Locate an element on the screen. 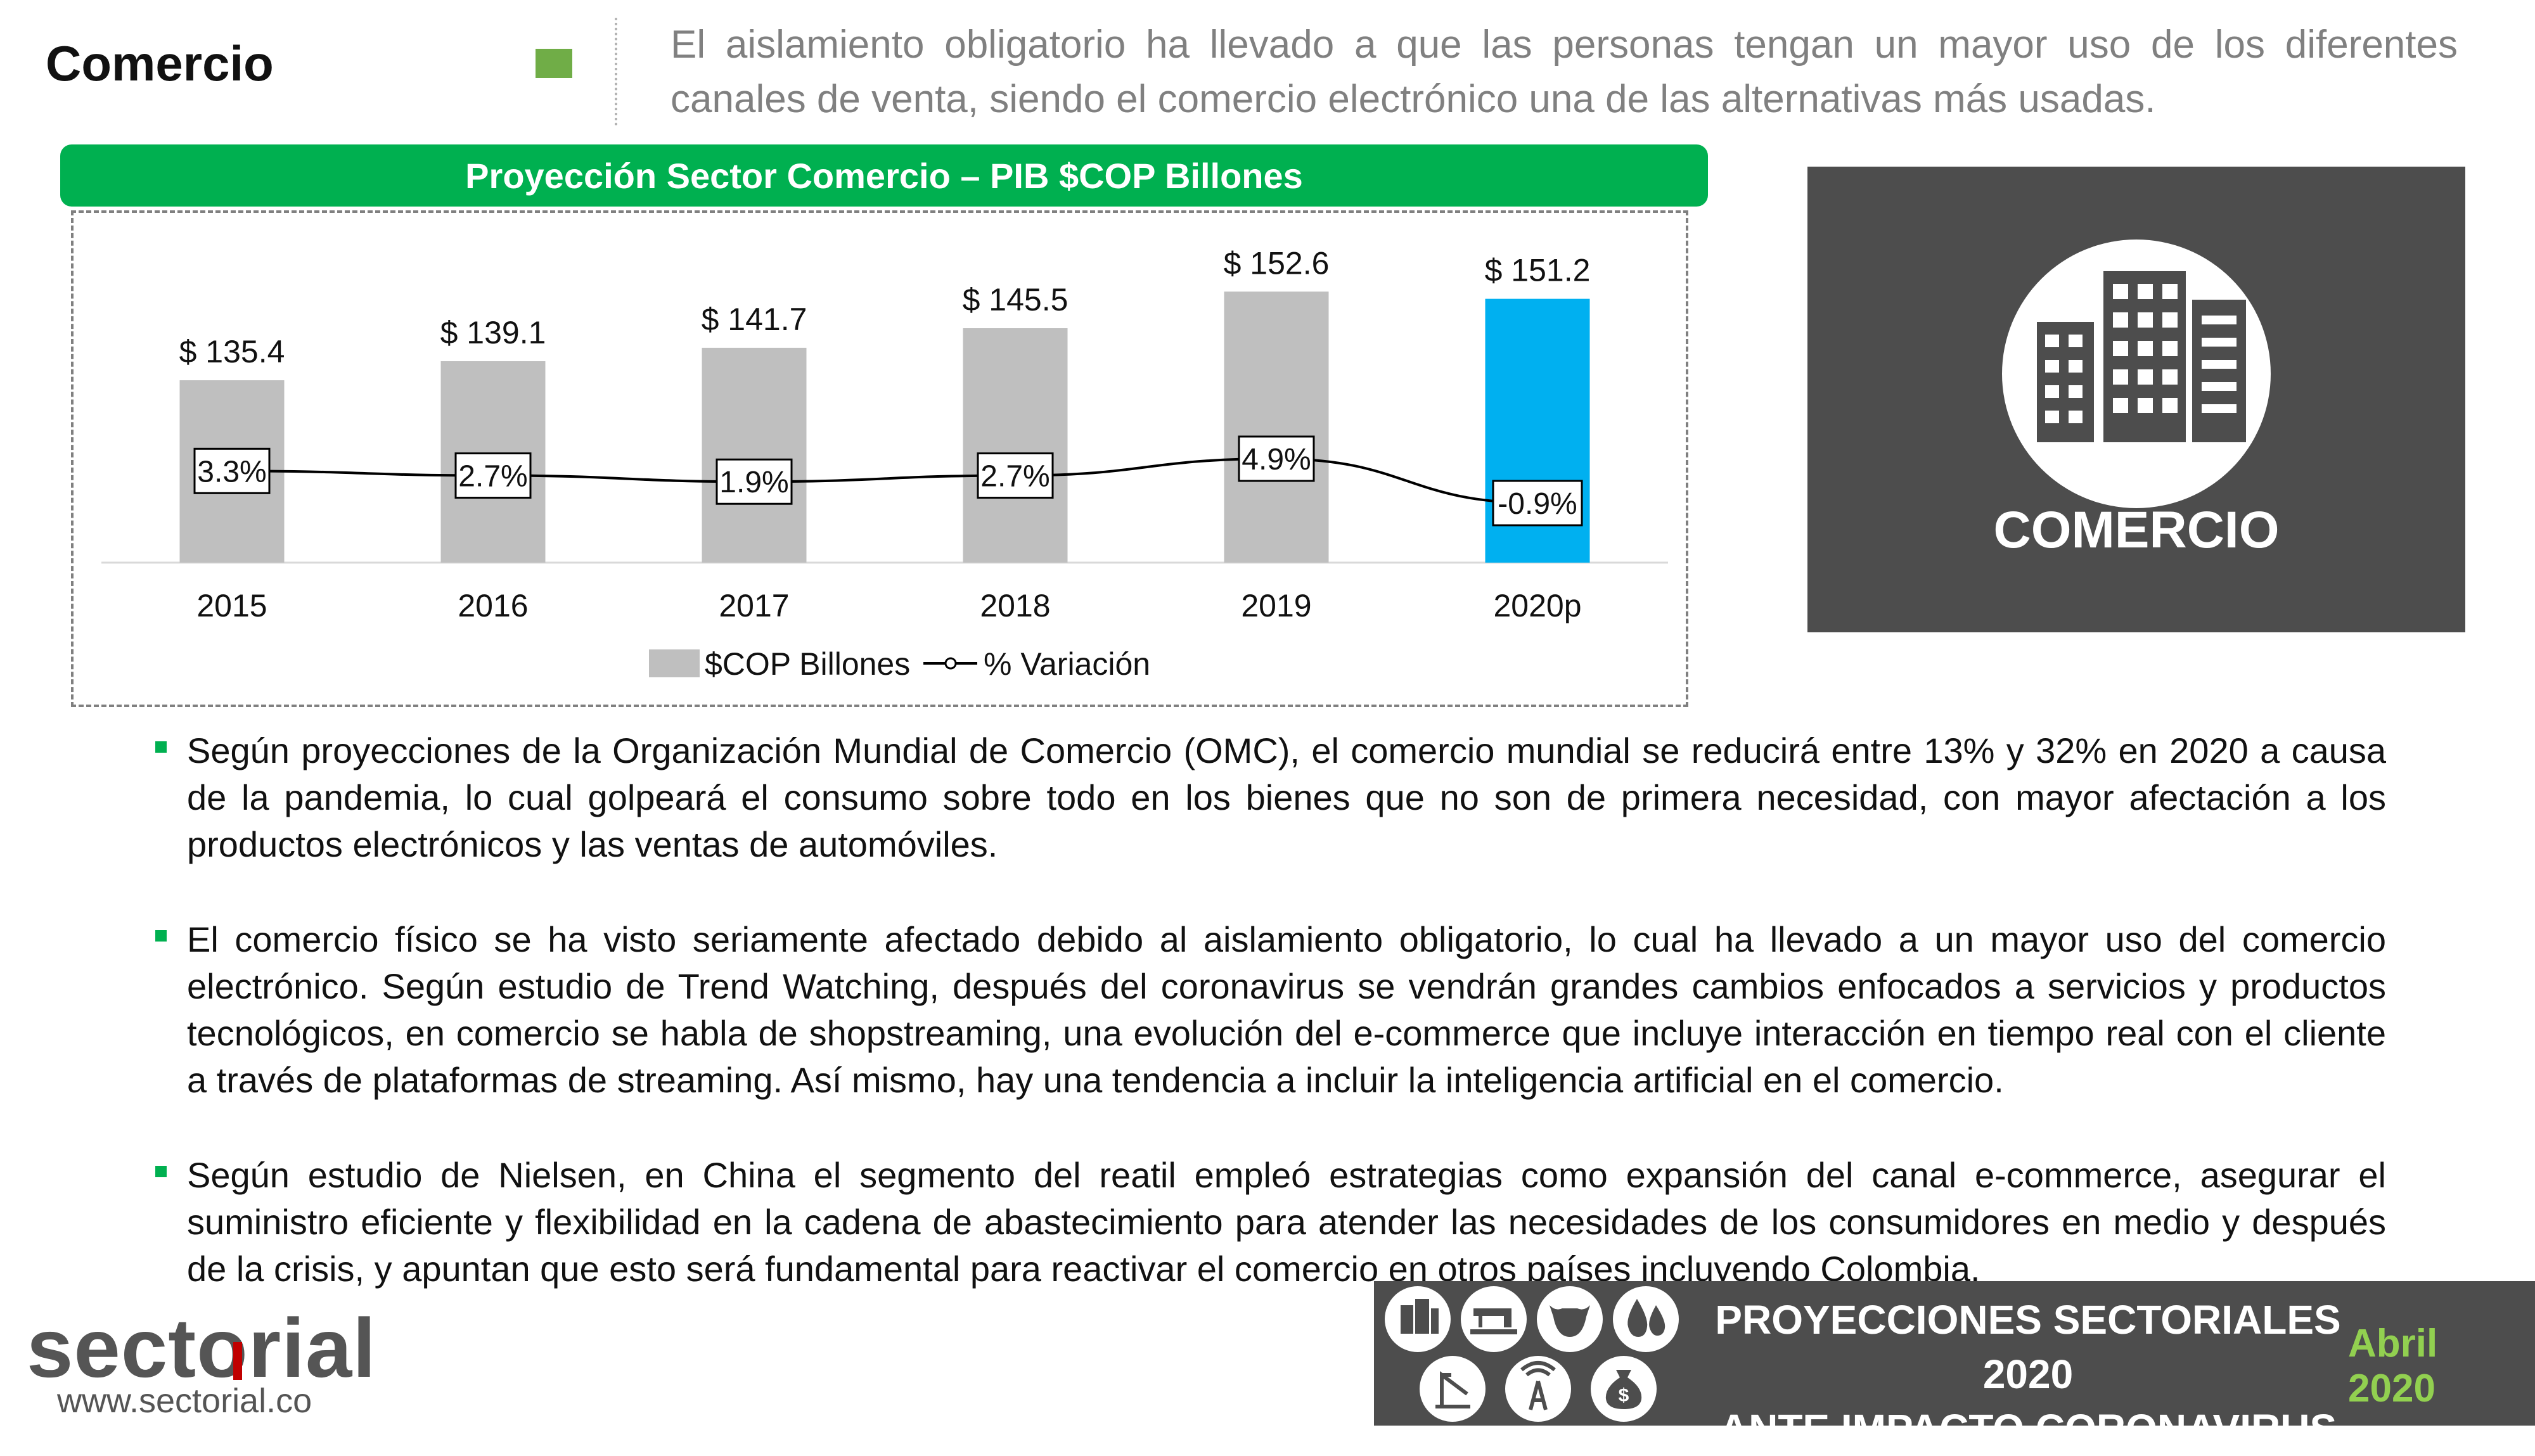  x-tick-label: 2015 is located at coordinates (232, 605).